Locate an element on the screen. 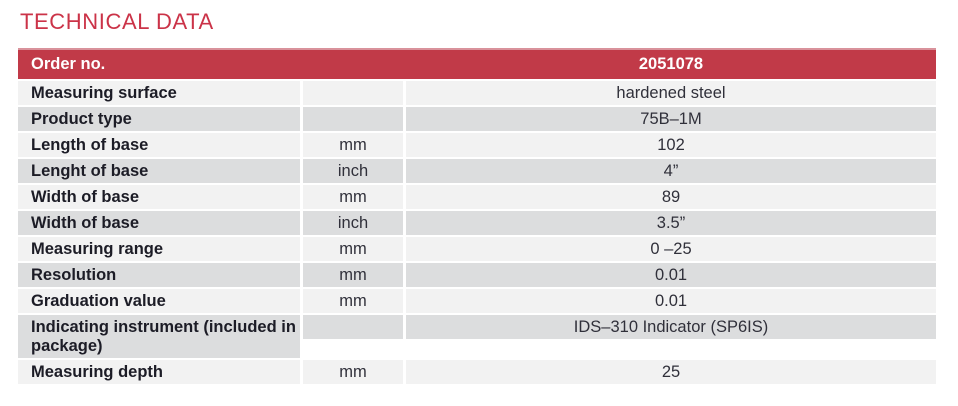 The width and height of the screenshot is (958, 406). table-row: Graduation value mm 0.01 is located at coordinates (477, 301).